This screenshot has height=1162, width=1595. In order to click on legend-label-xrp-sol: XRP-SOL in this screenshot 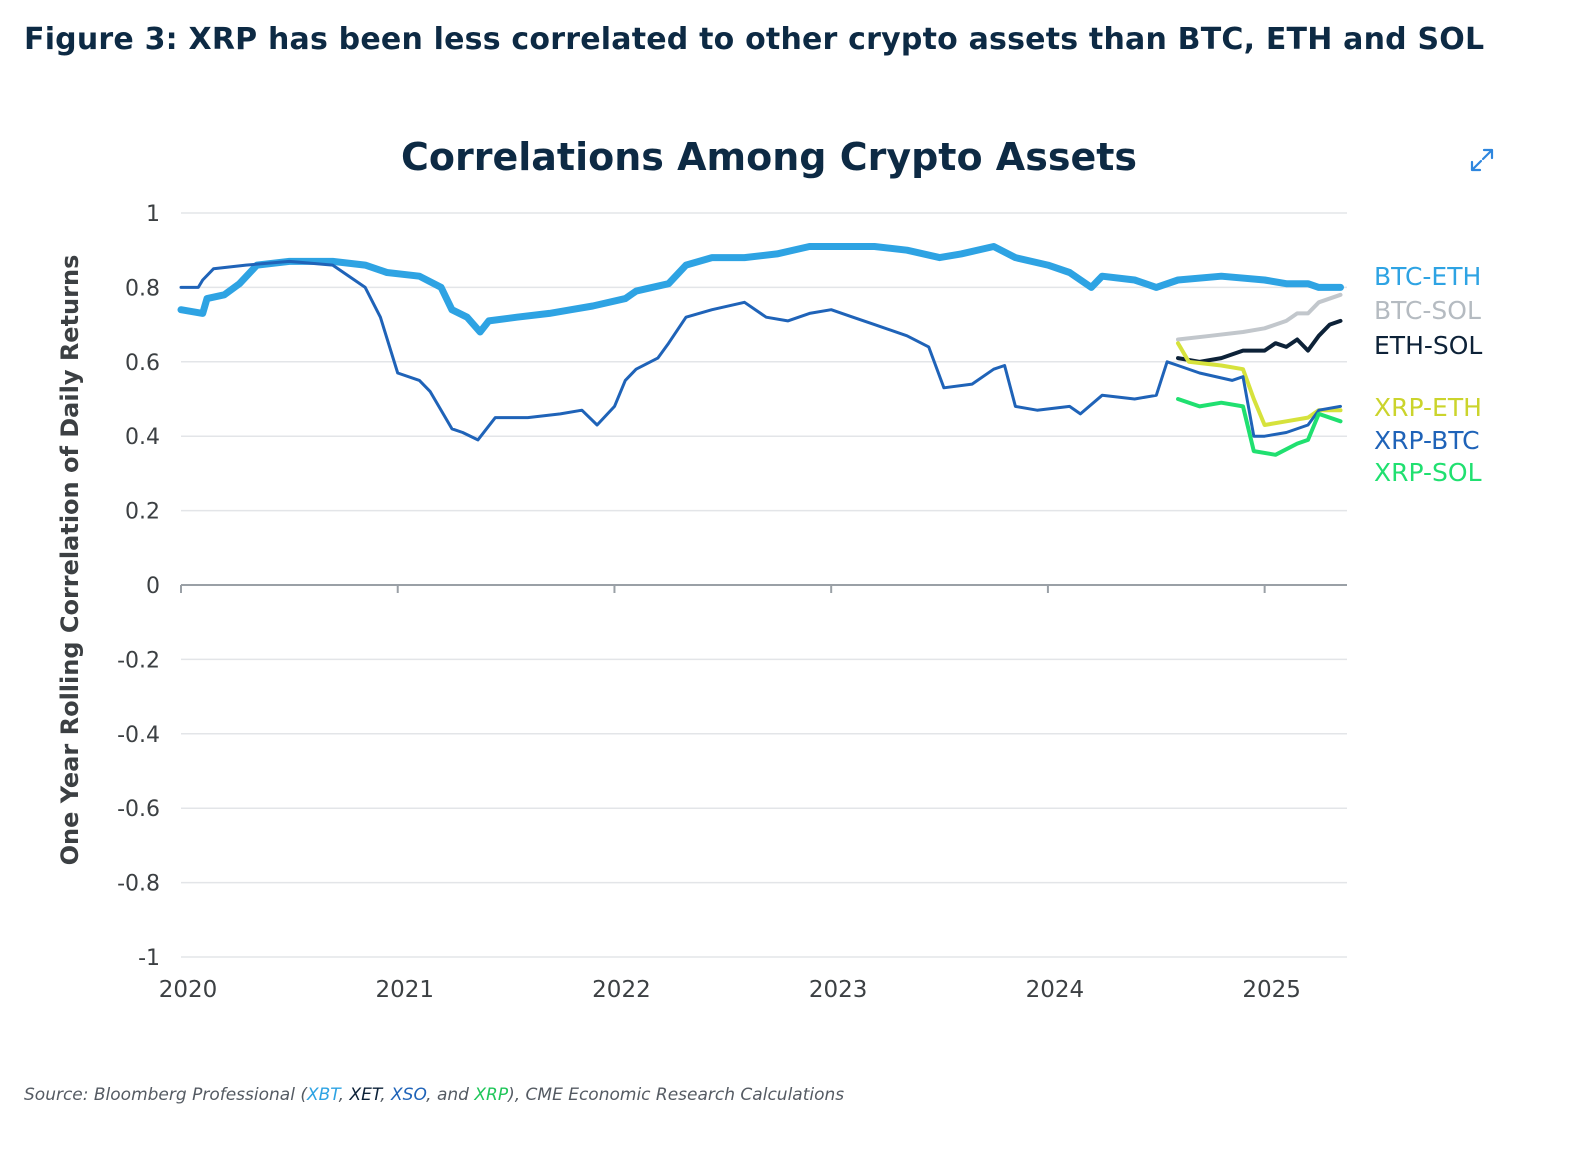, I will do `click(1428, 472)`.